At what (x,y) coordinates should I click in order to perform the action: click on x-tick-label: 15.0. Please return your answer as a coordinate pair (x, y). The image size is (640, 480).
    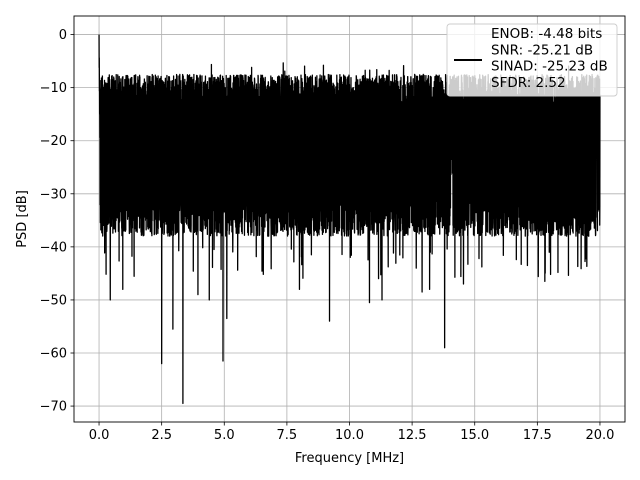
    Looking at the image, I should click on (474, 435).